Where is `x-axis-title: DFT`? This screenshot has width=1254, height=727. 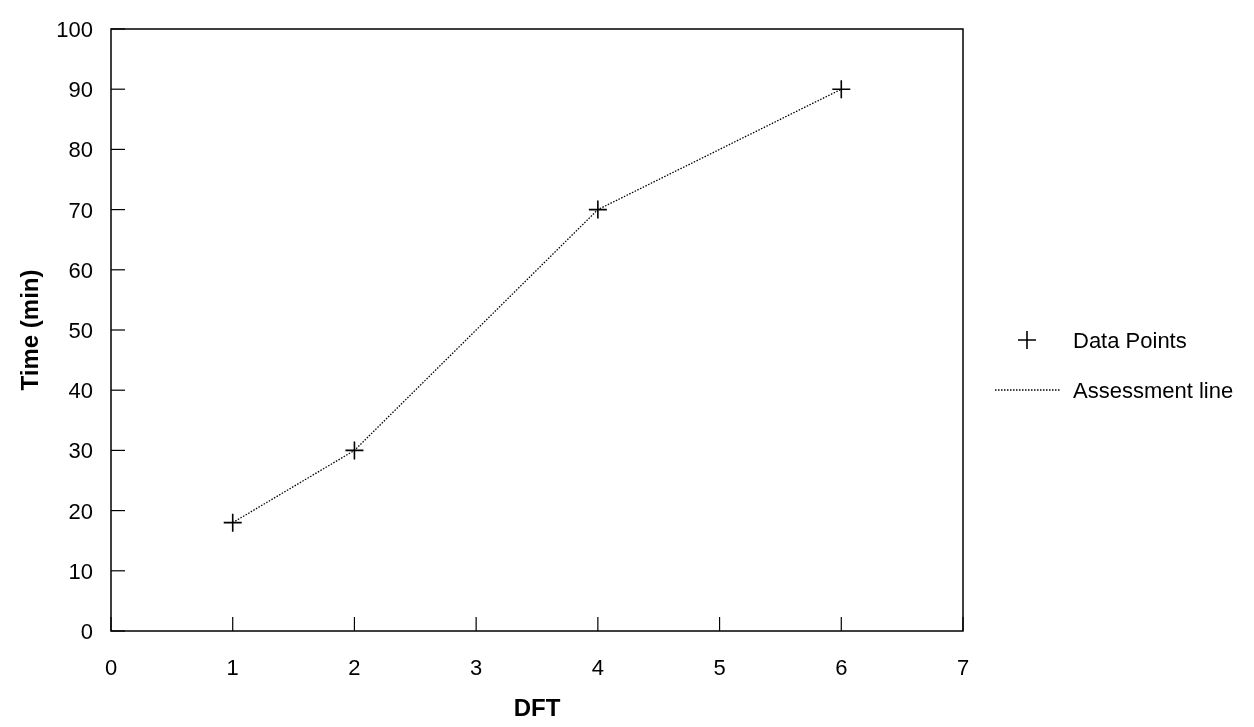
x-axis-title: DFT is located at coordinates (537, 707).